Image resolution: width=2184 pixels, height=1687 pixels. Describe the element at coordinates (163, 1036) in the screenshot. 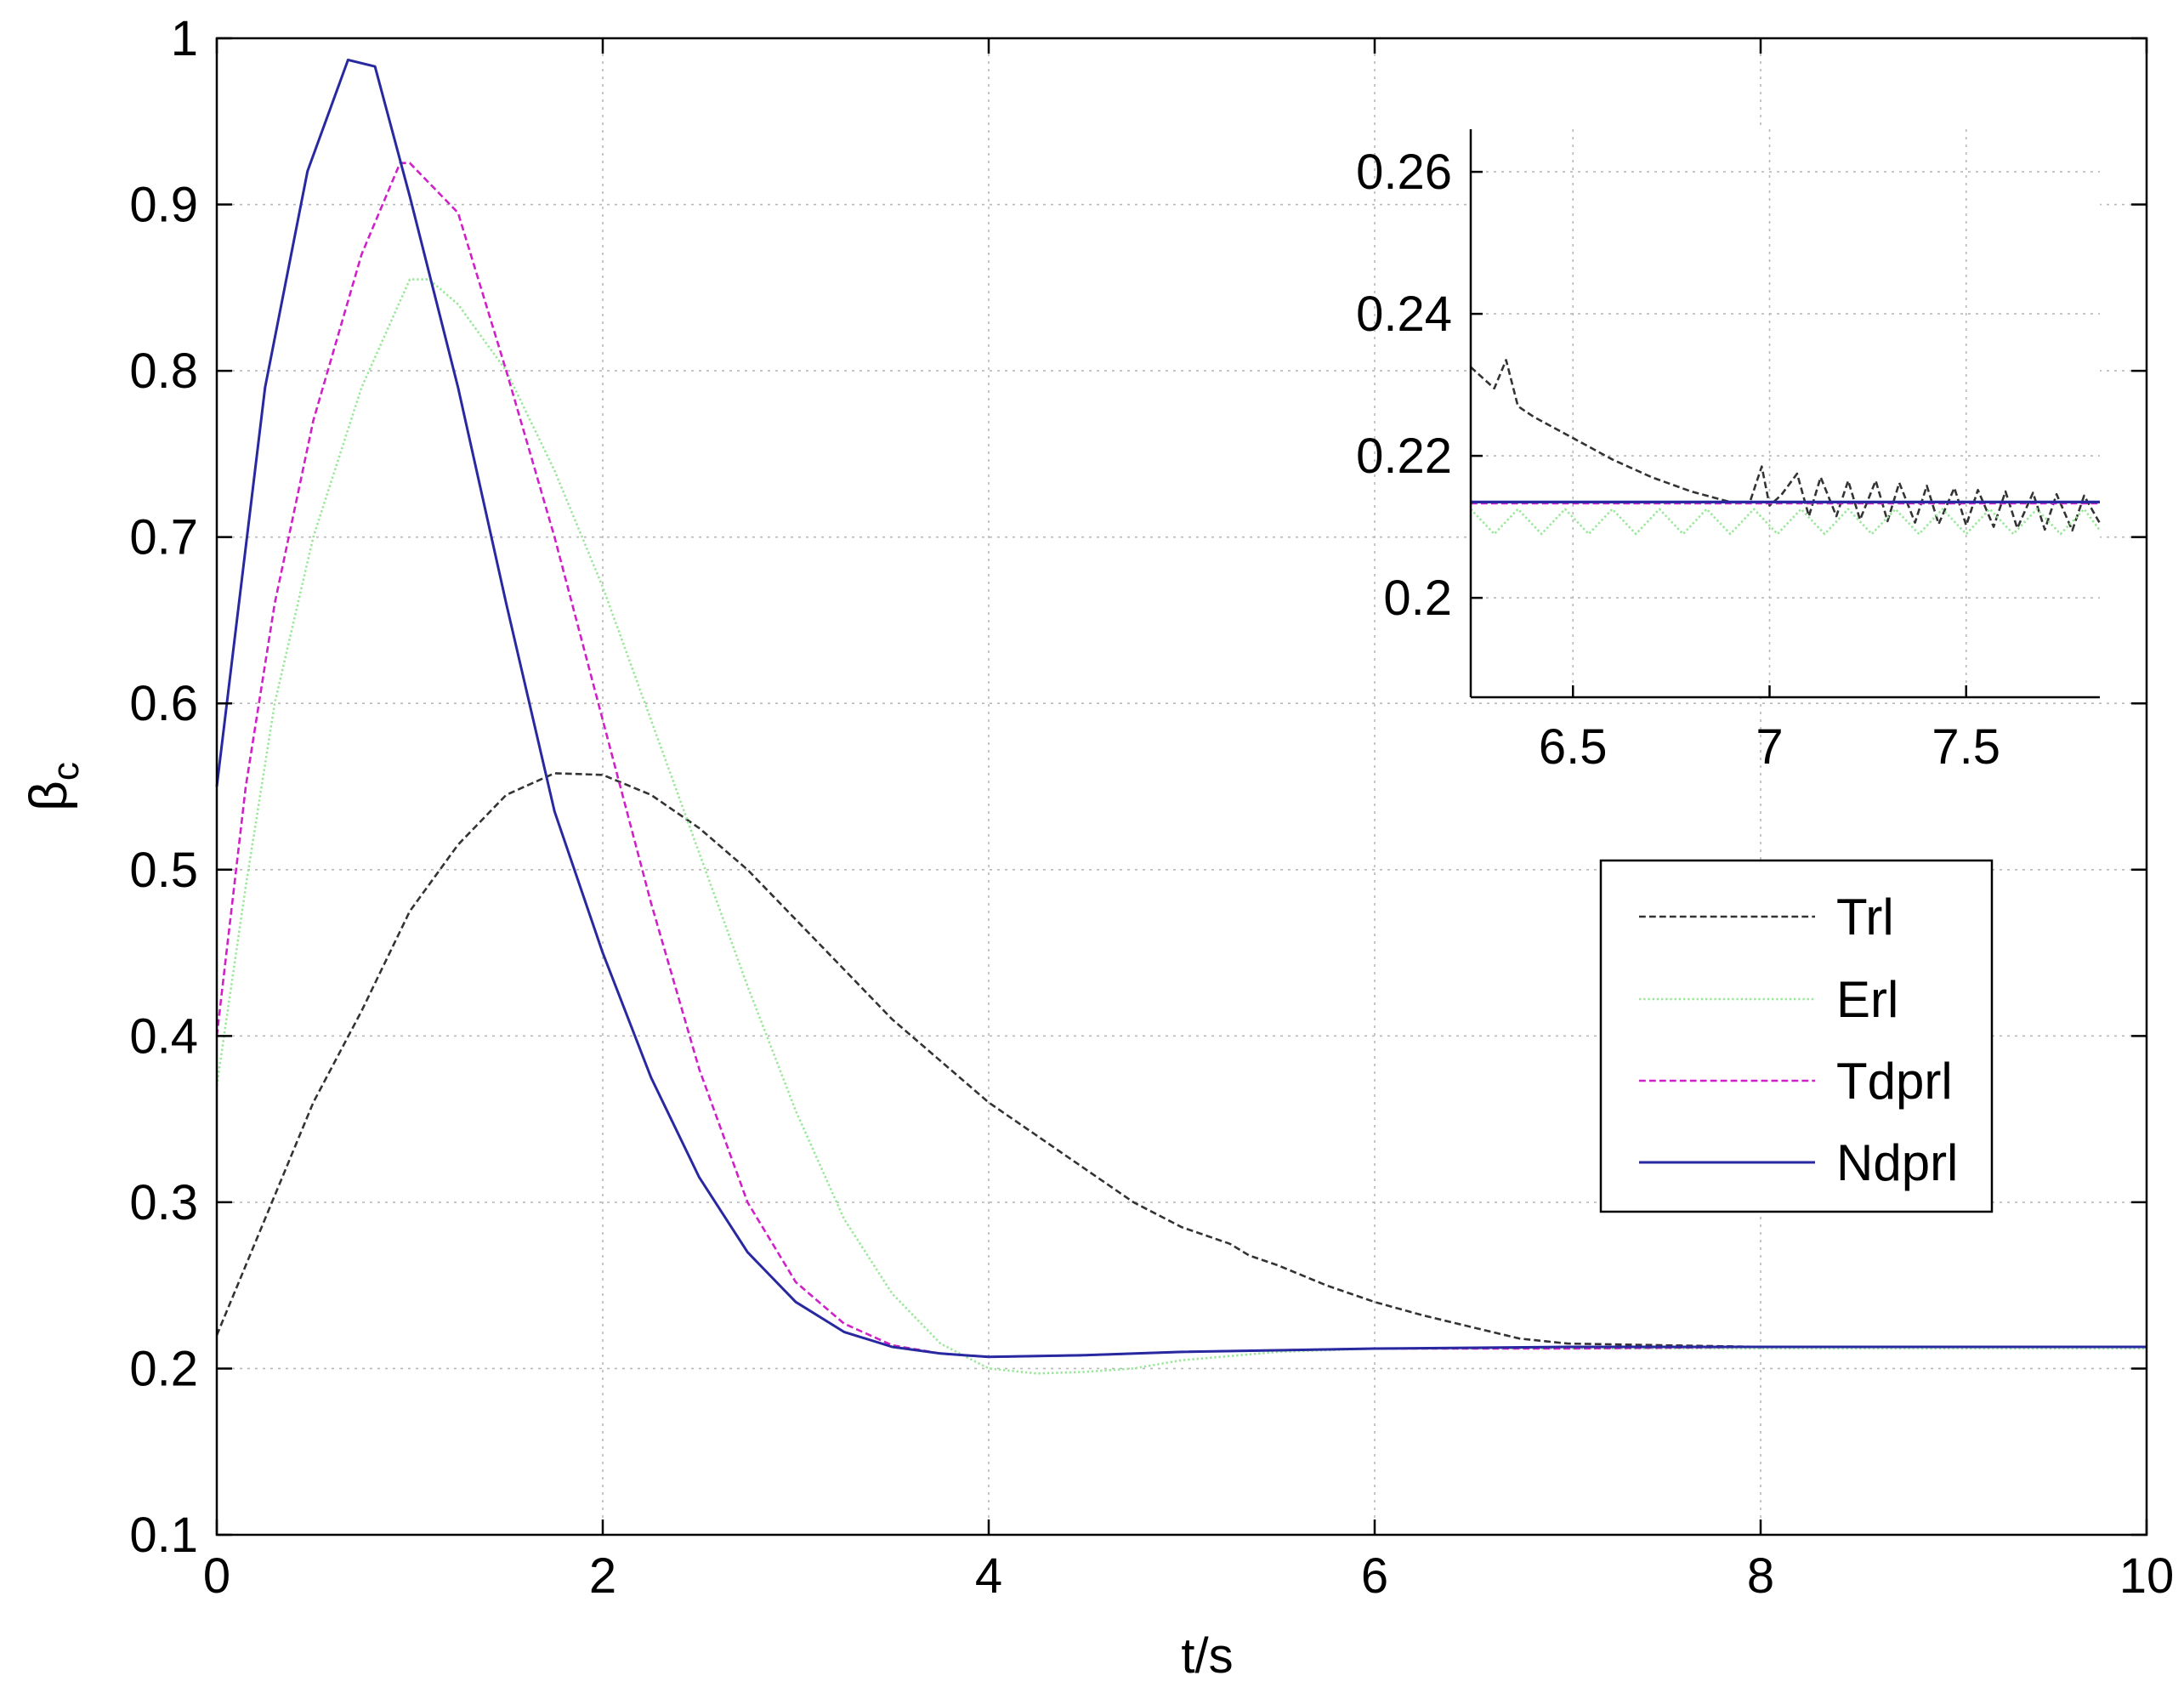

I see `main-y-tick-label: 0.4` at that location.